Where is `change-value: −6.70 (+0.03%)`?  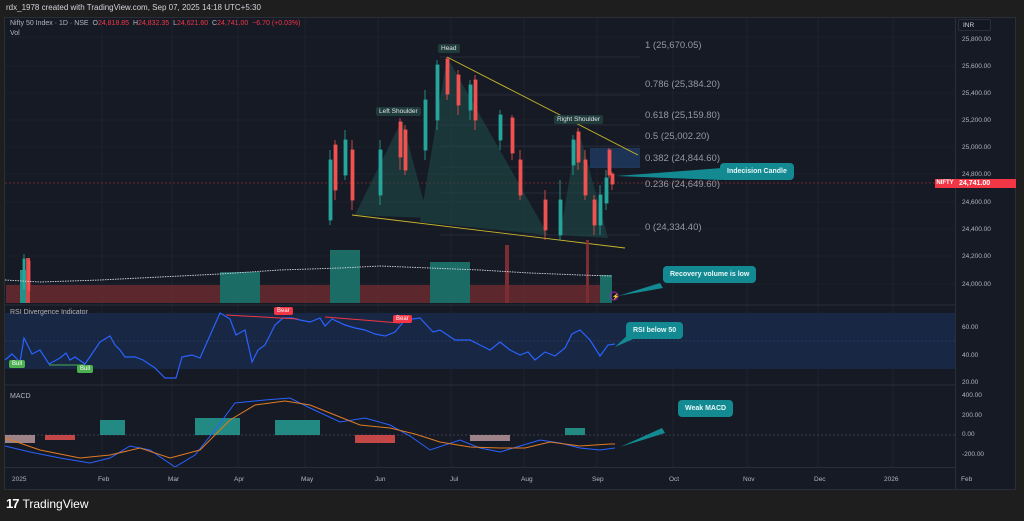
change-value: −6.70 (+0.03%) is located at coordinates (276, 23).